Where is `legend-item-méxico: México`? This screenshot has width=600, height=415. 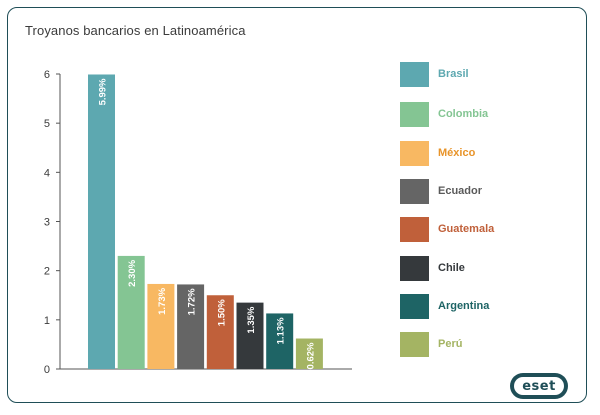 legend-item-méxico: México is located at coordinates (437, 153).